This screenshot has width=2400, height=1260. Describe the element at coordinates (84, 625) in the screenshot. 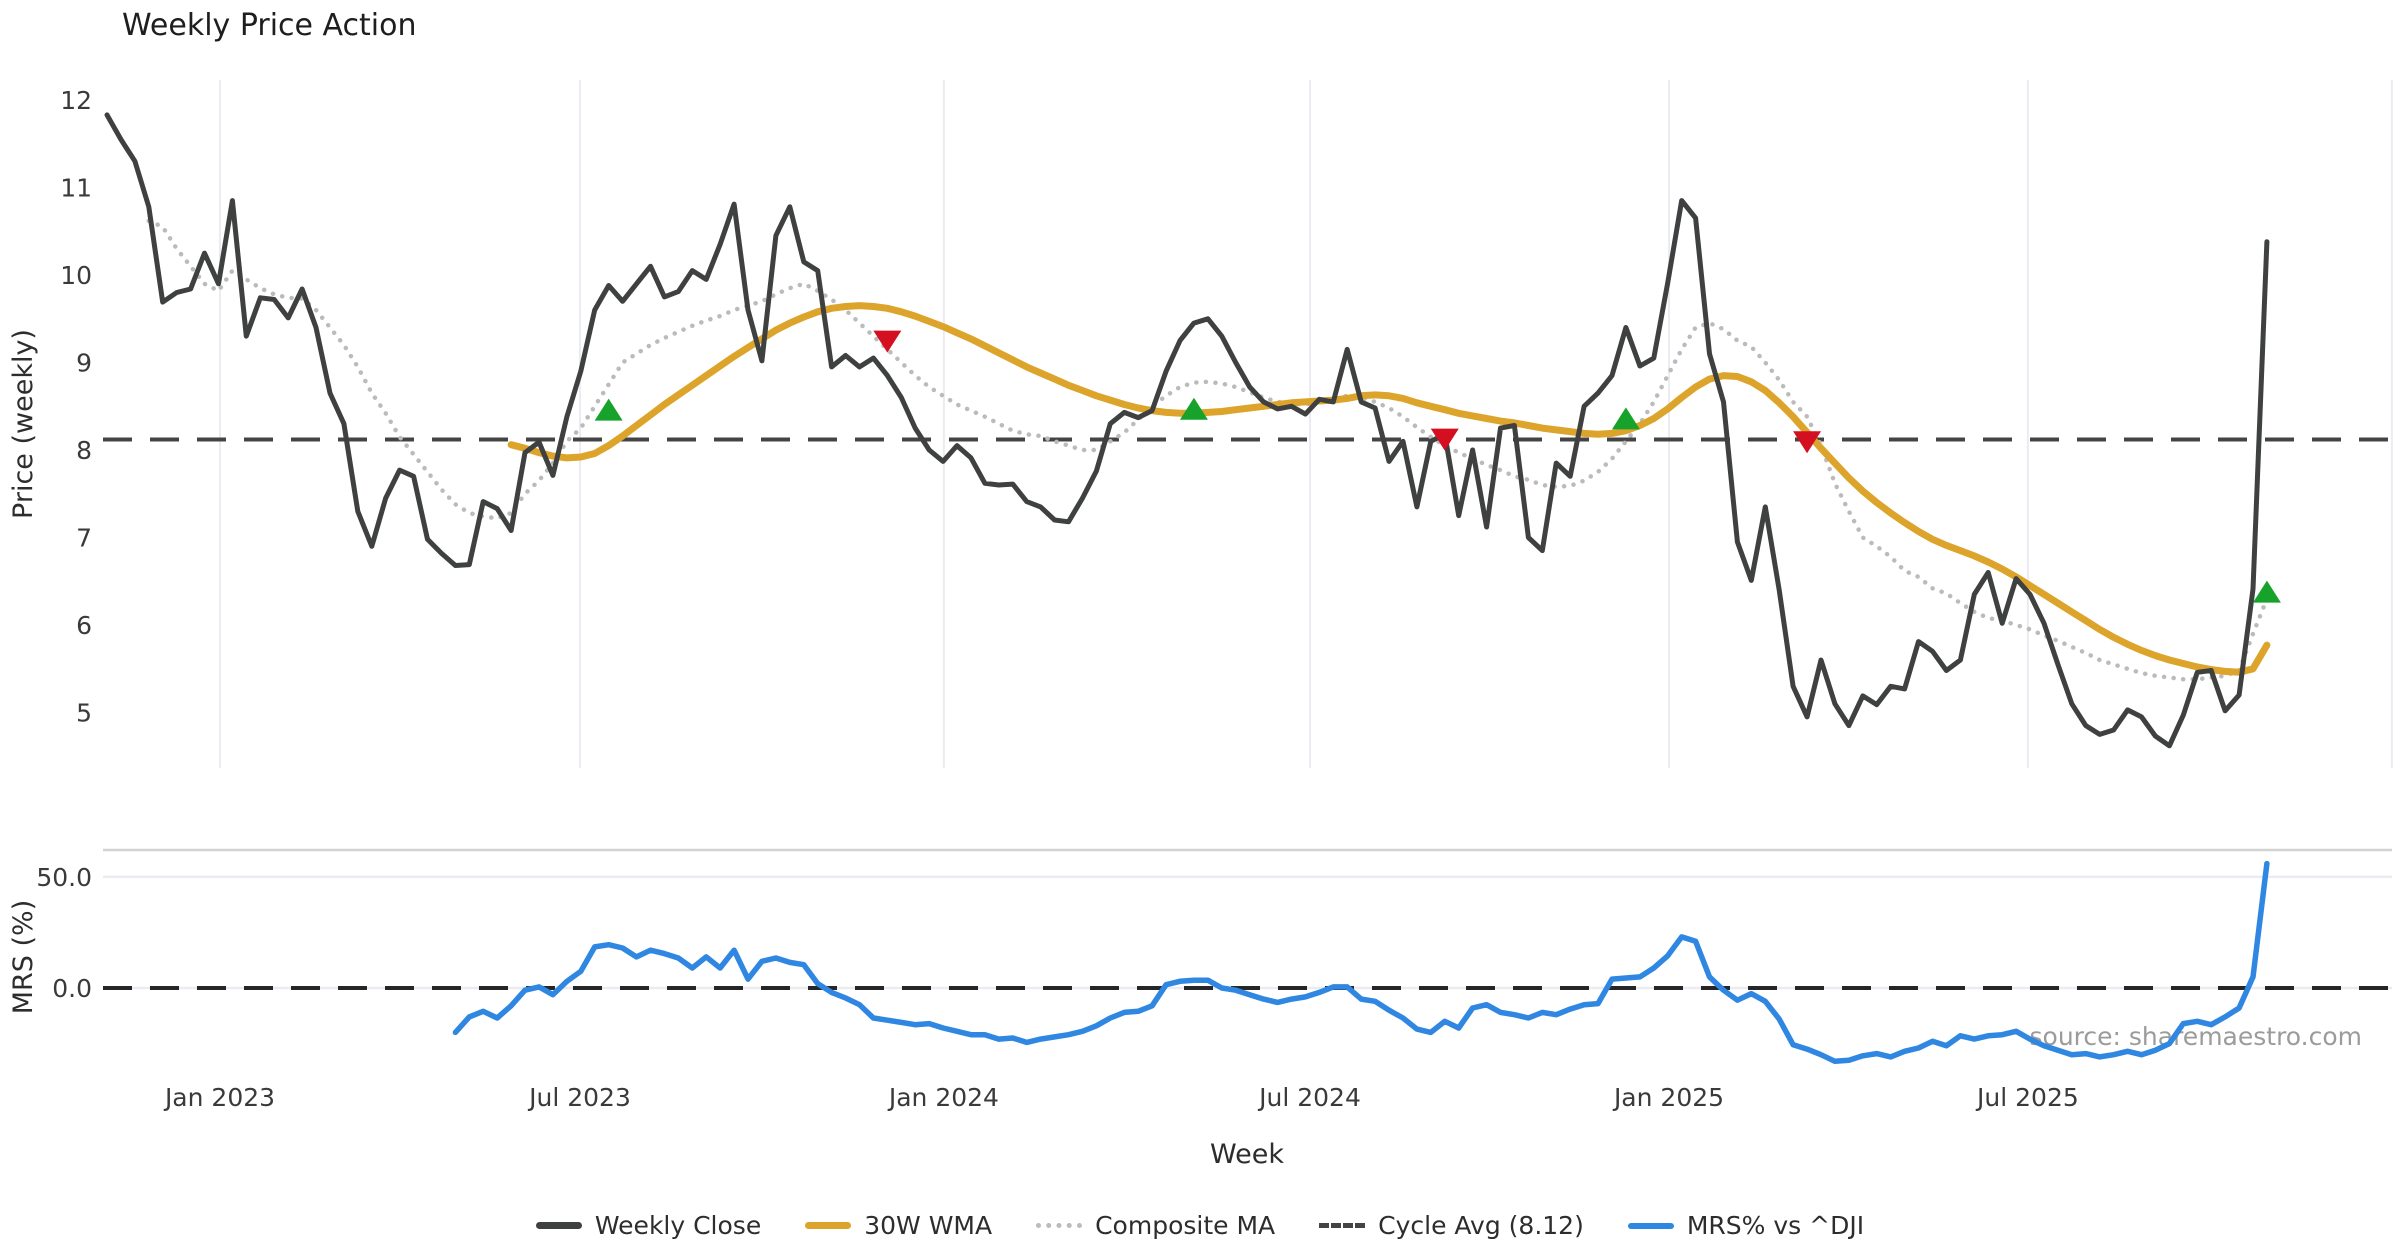

I see `price-tick-label: 6` at that location.